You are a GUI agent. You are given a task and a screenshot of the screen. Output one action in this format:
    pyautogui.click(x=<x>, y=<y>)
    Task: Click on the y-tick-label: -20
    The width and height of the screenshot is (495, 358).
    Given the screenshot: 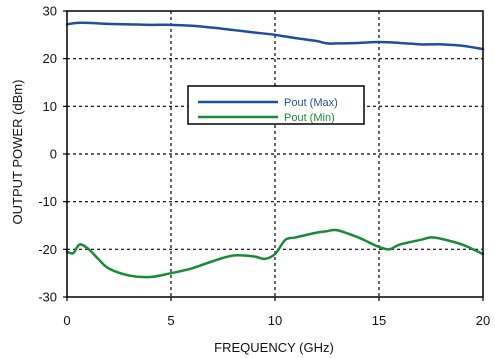 What is the action you would take?
    pyautogui.click(x=47, y=249)
    